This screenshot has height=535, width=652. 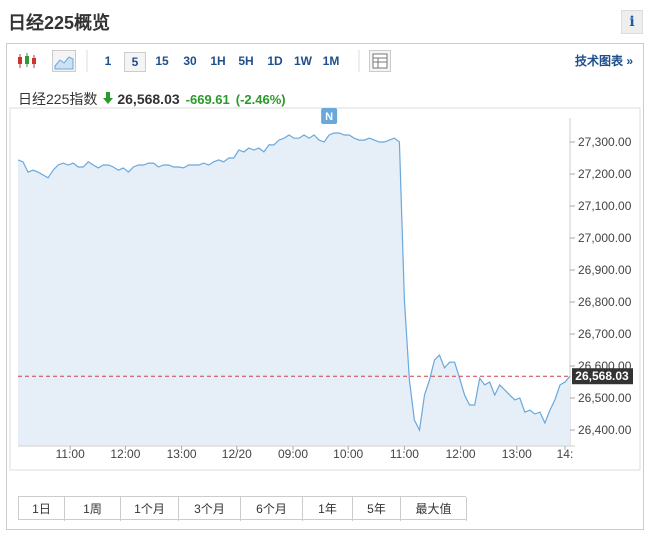 What do you see at coordinates (108, 61) in the screenshot?
I see `interval-button: 1` at bounding box center [108, 61].